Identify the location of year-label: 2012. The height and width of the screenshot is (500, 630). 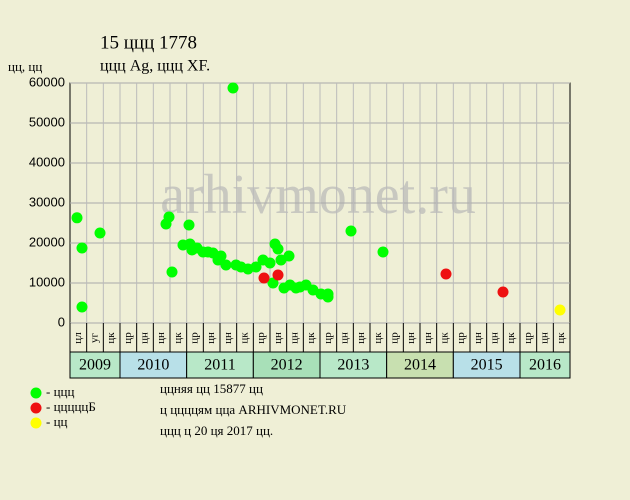
(287, 365).